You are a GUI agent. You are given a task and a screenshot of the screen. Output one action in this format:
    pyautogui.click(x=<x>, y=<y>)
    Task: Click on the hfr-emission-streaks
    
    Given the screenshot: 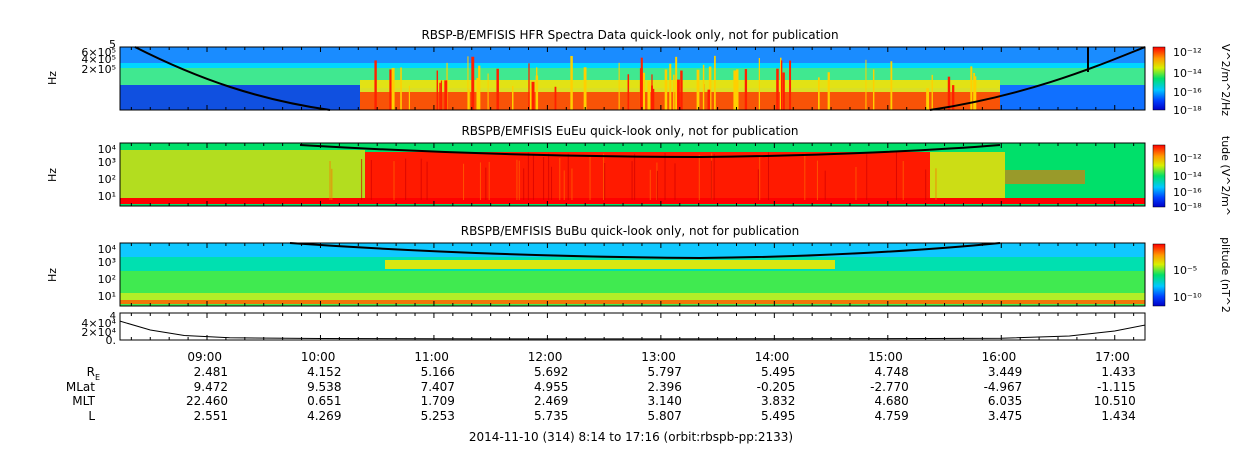 What is the action you would take?
    pyautogui.click(x=675, y=82)
    